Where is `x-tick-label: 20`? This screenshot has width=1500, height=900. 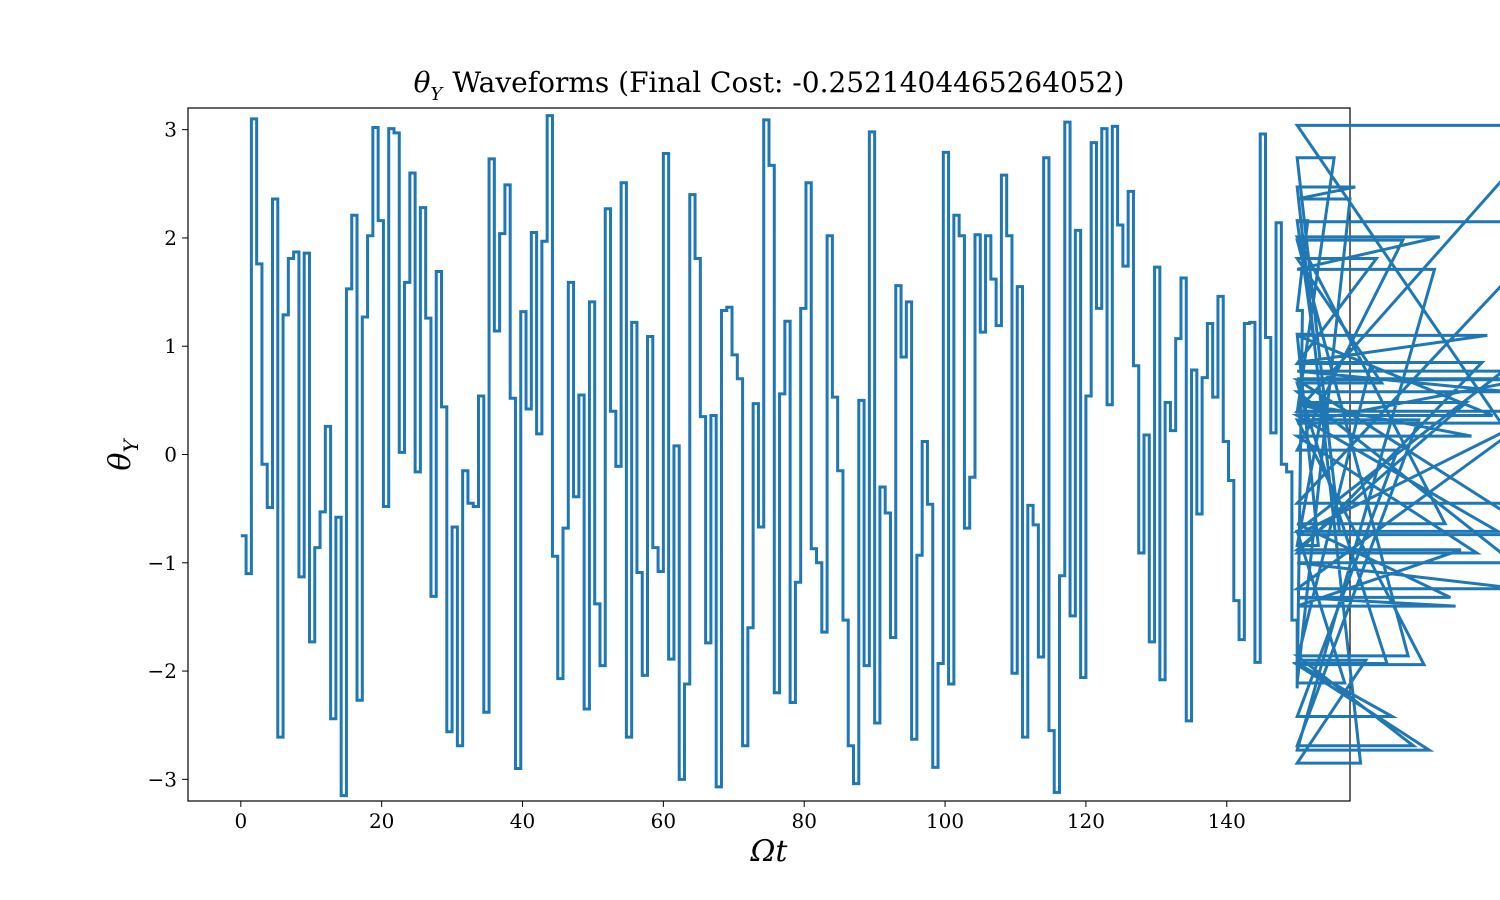
x-tick-label: 20 is located at coordinates (381, 821).